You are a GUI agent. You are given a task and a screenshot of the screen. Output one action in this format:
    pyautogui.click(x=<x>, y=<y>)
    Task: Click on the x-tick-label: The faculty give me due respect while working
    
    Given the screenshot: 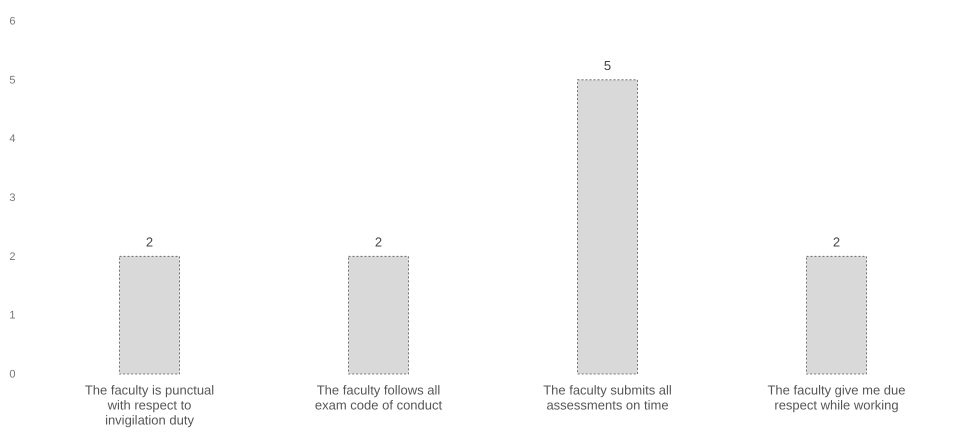 What is the action you would take?
    pyautogui.click(x=836, y=397)
    